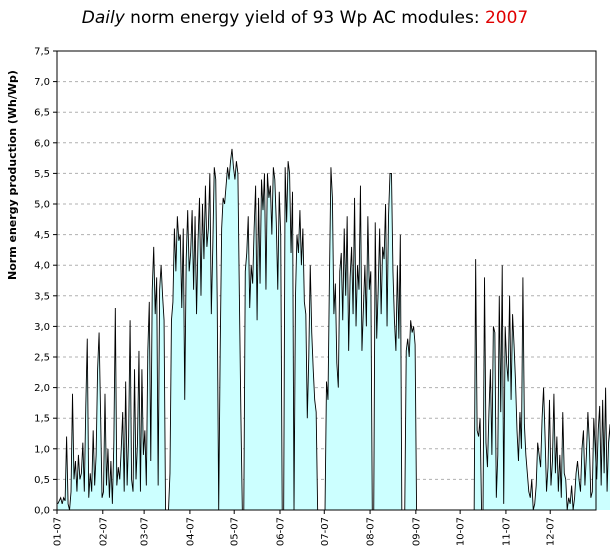 The width and height of the screenshot is (610, 560). I want to click on x-tick-label: 03-07, so click(145, 531).